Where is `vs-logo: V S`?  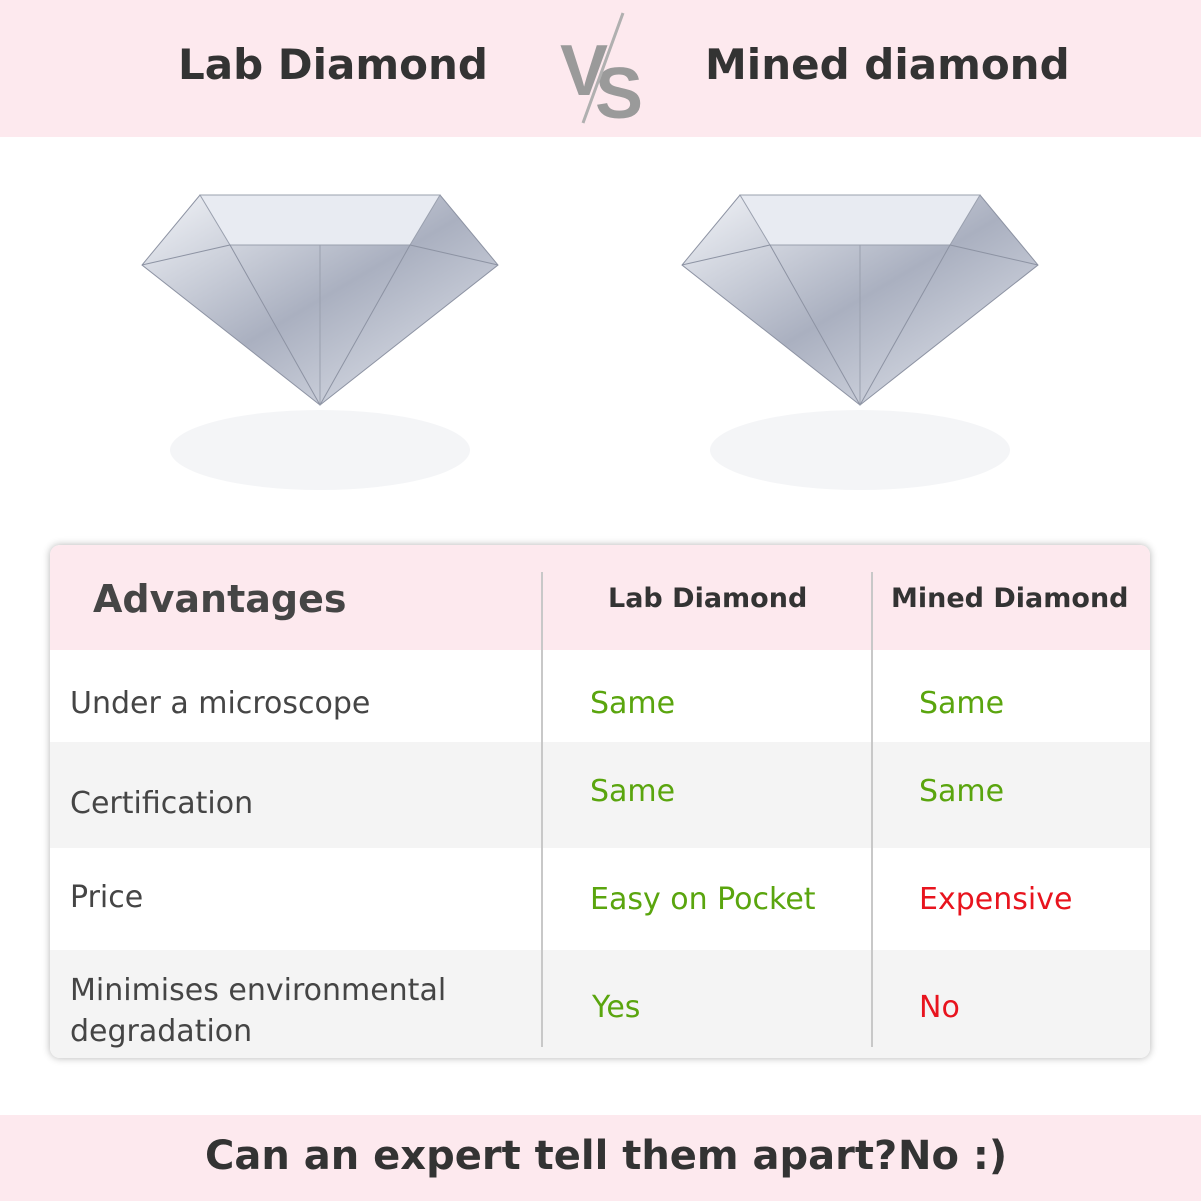 vs-logo: V S is located at coordinates (601, 68).